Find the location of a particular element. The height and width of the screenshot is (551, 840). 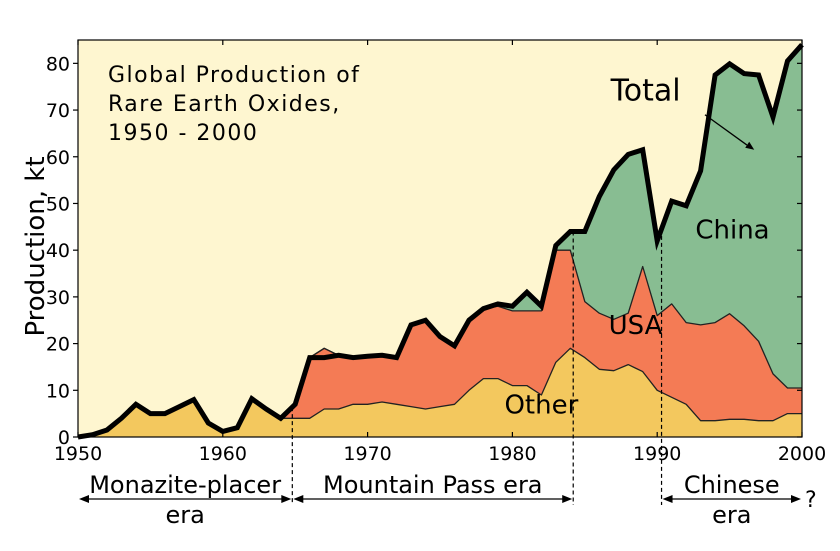

x-tick-label: 1970 is located at coordinates (367, 454).